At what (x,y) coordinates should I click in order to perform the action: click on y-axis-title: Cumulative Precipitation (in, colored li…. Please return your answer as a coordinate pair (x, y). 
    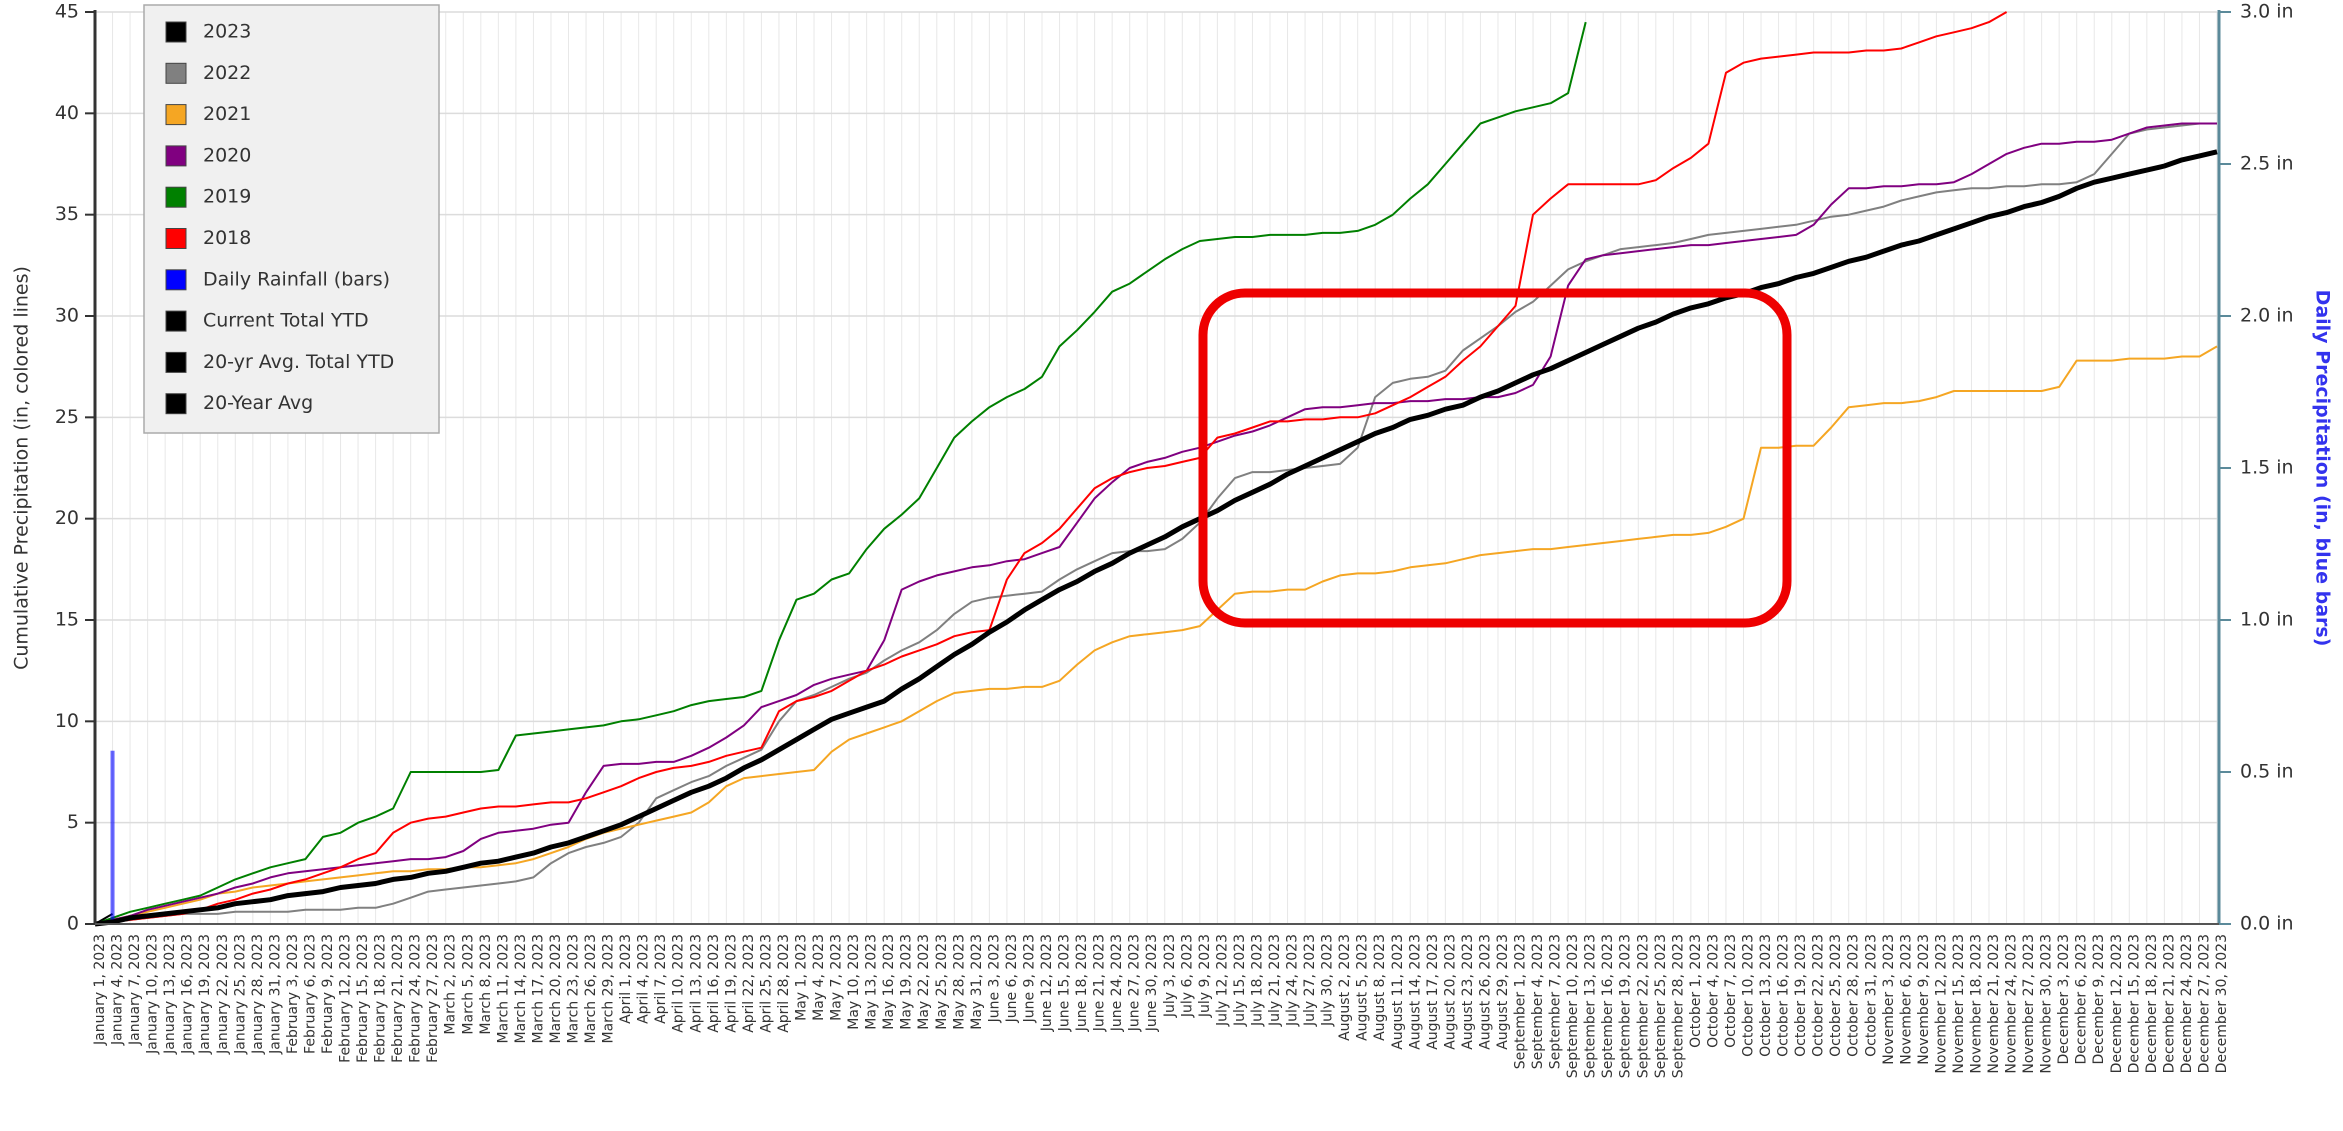
    Looking at the image, I should click on (22, 468).